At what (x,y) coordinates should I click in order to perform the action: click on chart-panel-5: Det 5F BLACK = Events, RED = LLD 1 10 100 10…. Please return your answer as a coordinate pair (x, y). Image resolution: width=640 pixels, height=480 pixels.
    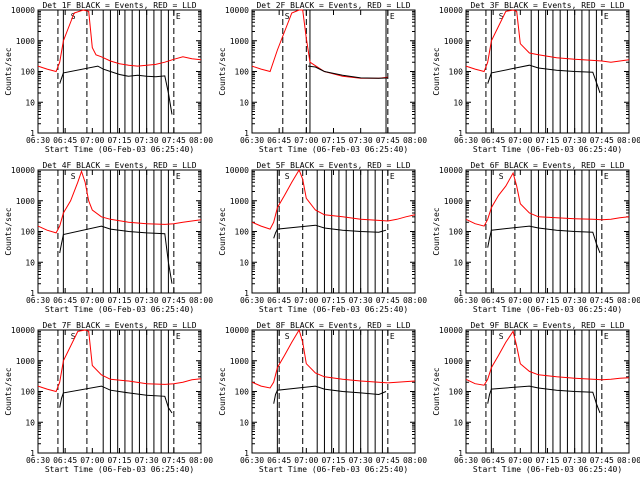
    Looking at the image, I should click on (322, 237).